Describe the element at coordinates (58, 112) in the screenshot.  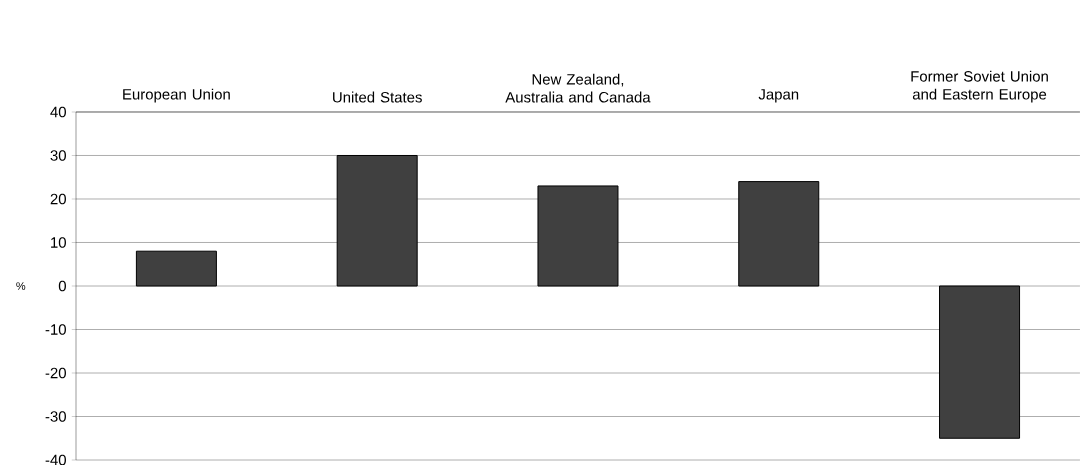
I see `y-tick-label: 40` at that location.